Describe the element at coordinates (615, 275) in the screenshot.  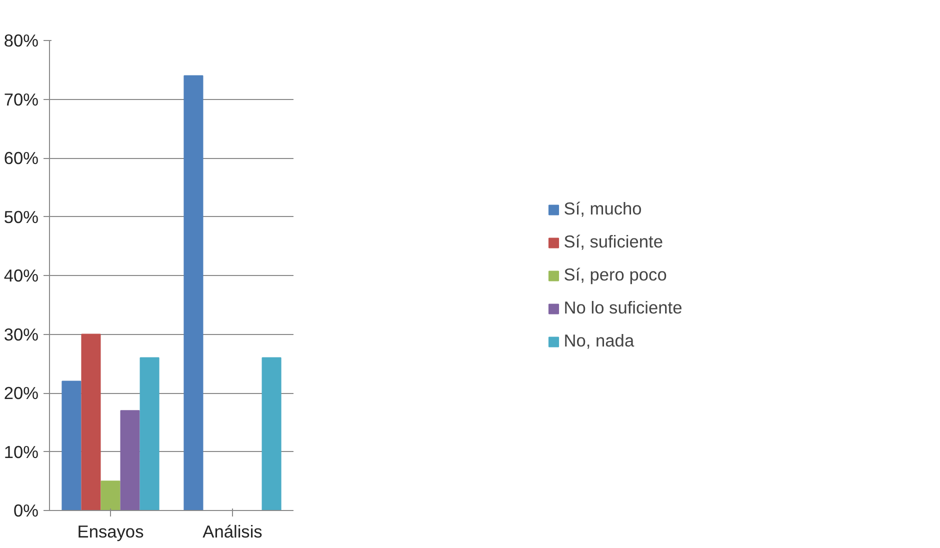
I see `legend-label: Sí, pero poco` at that location.